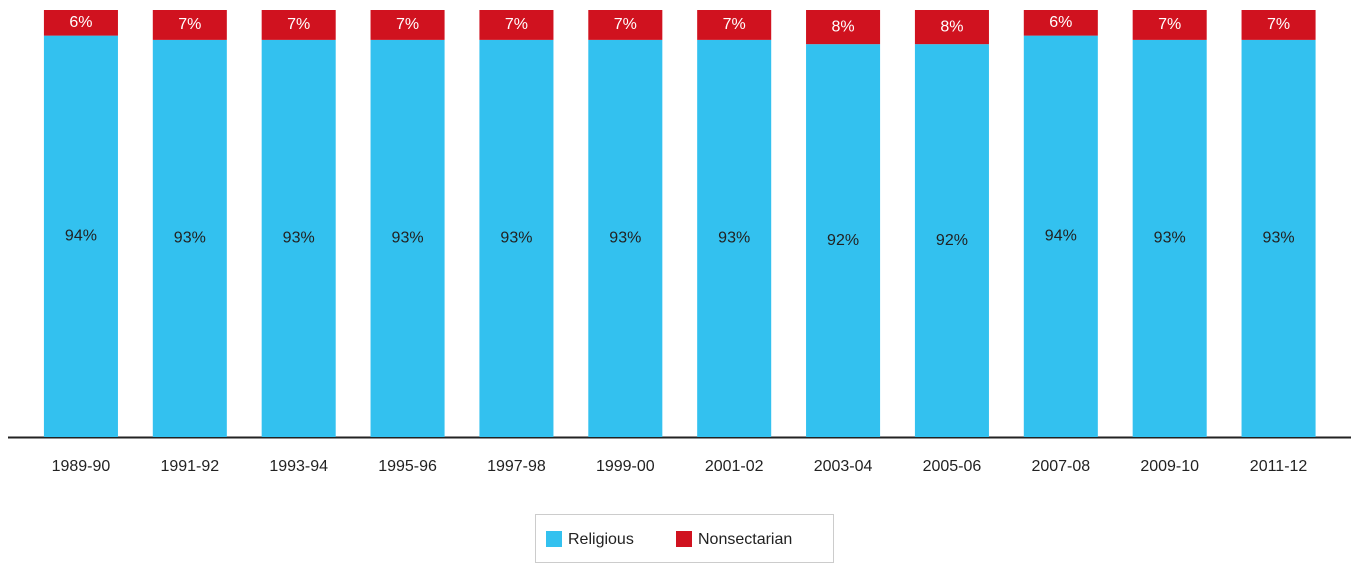 The image size is (1351, 563). I want to click on x-tick-label: 1991-92, so click(189, 466).